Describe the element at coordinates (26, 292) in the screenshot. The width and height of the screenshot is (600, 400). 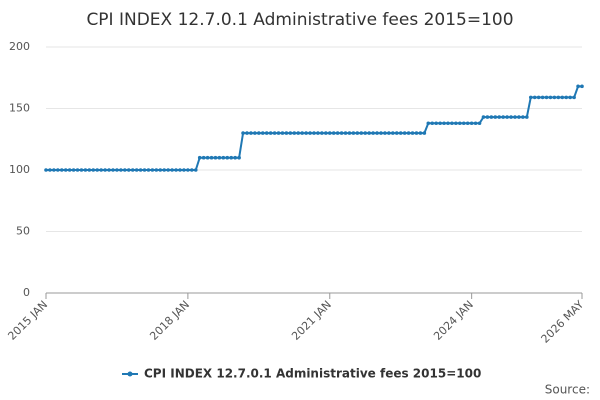
I see `y-tick-label: 0` at that location.